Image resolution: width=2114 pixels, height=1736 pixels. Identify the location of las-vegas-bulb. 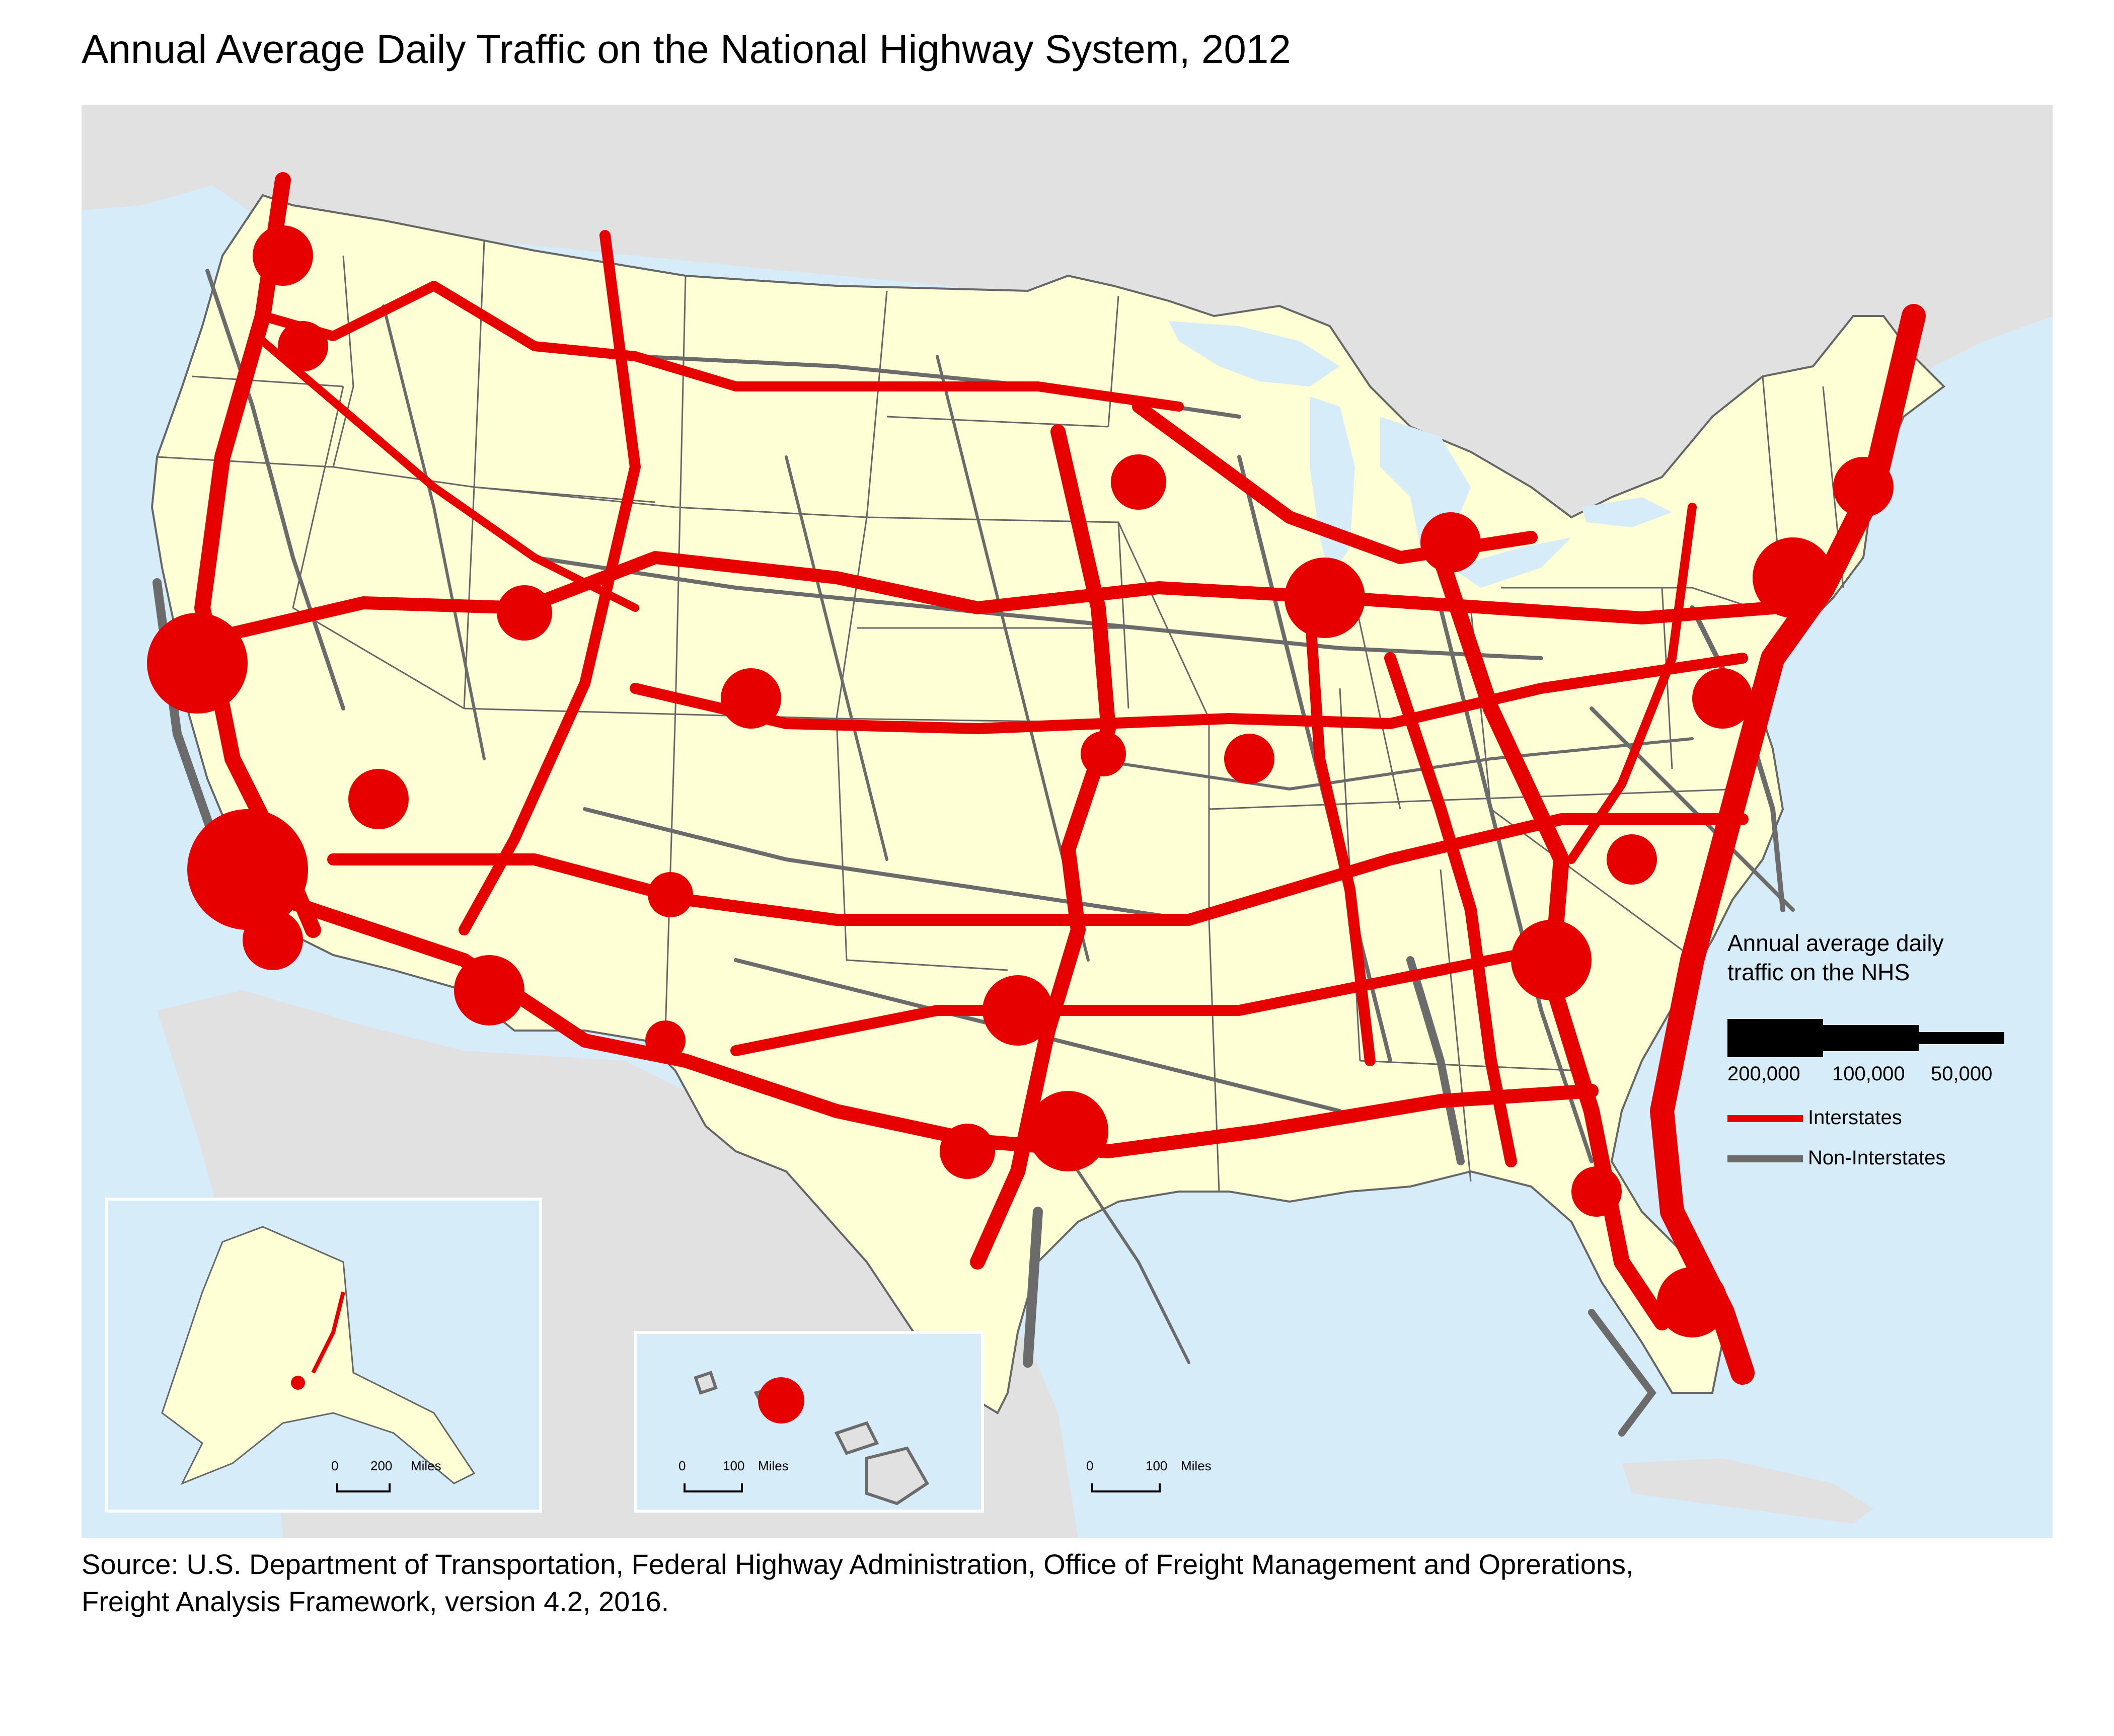
(378, 799).